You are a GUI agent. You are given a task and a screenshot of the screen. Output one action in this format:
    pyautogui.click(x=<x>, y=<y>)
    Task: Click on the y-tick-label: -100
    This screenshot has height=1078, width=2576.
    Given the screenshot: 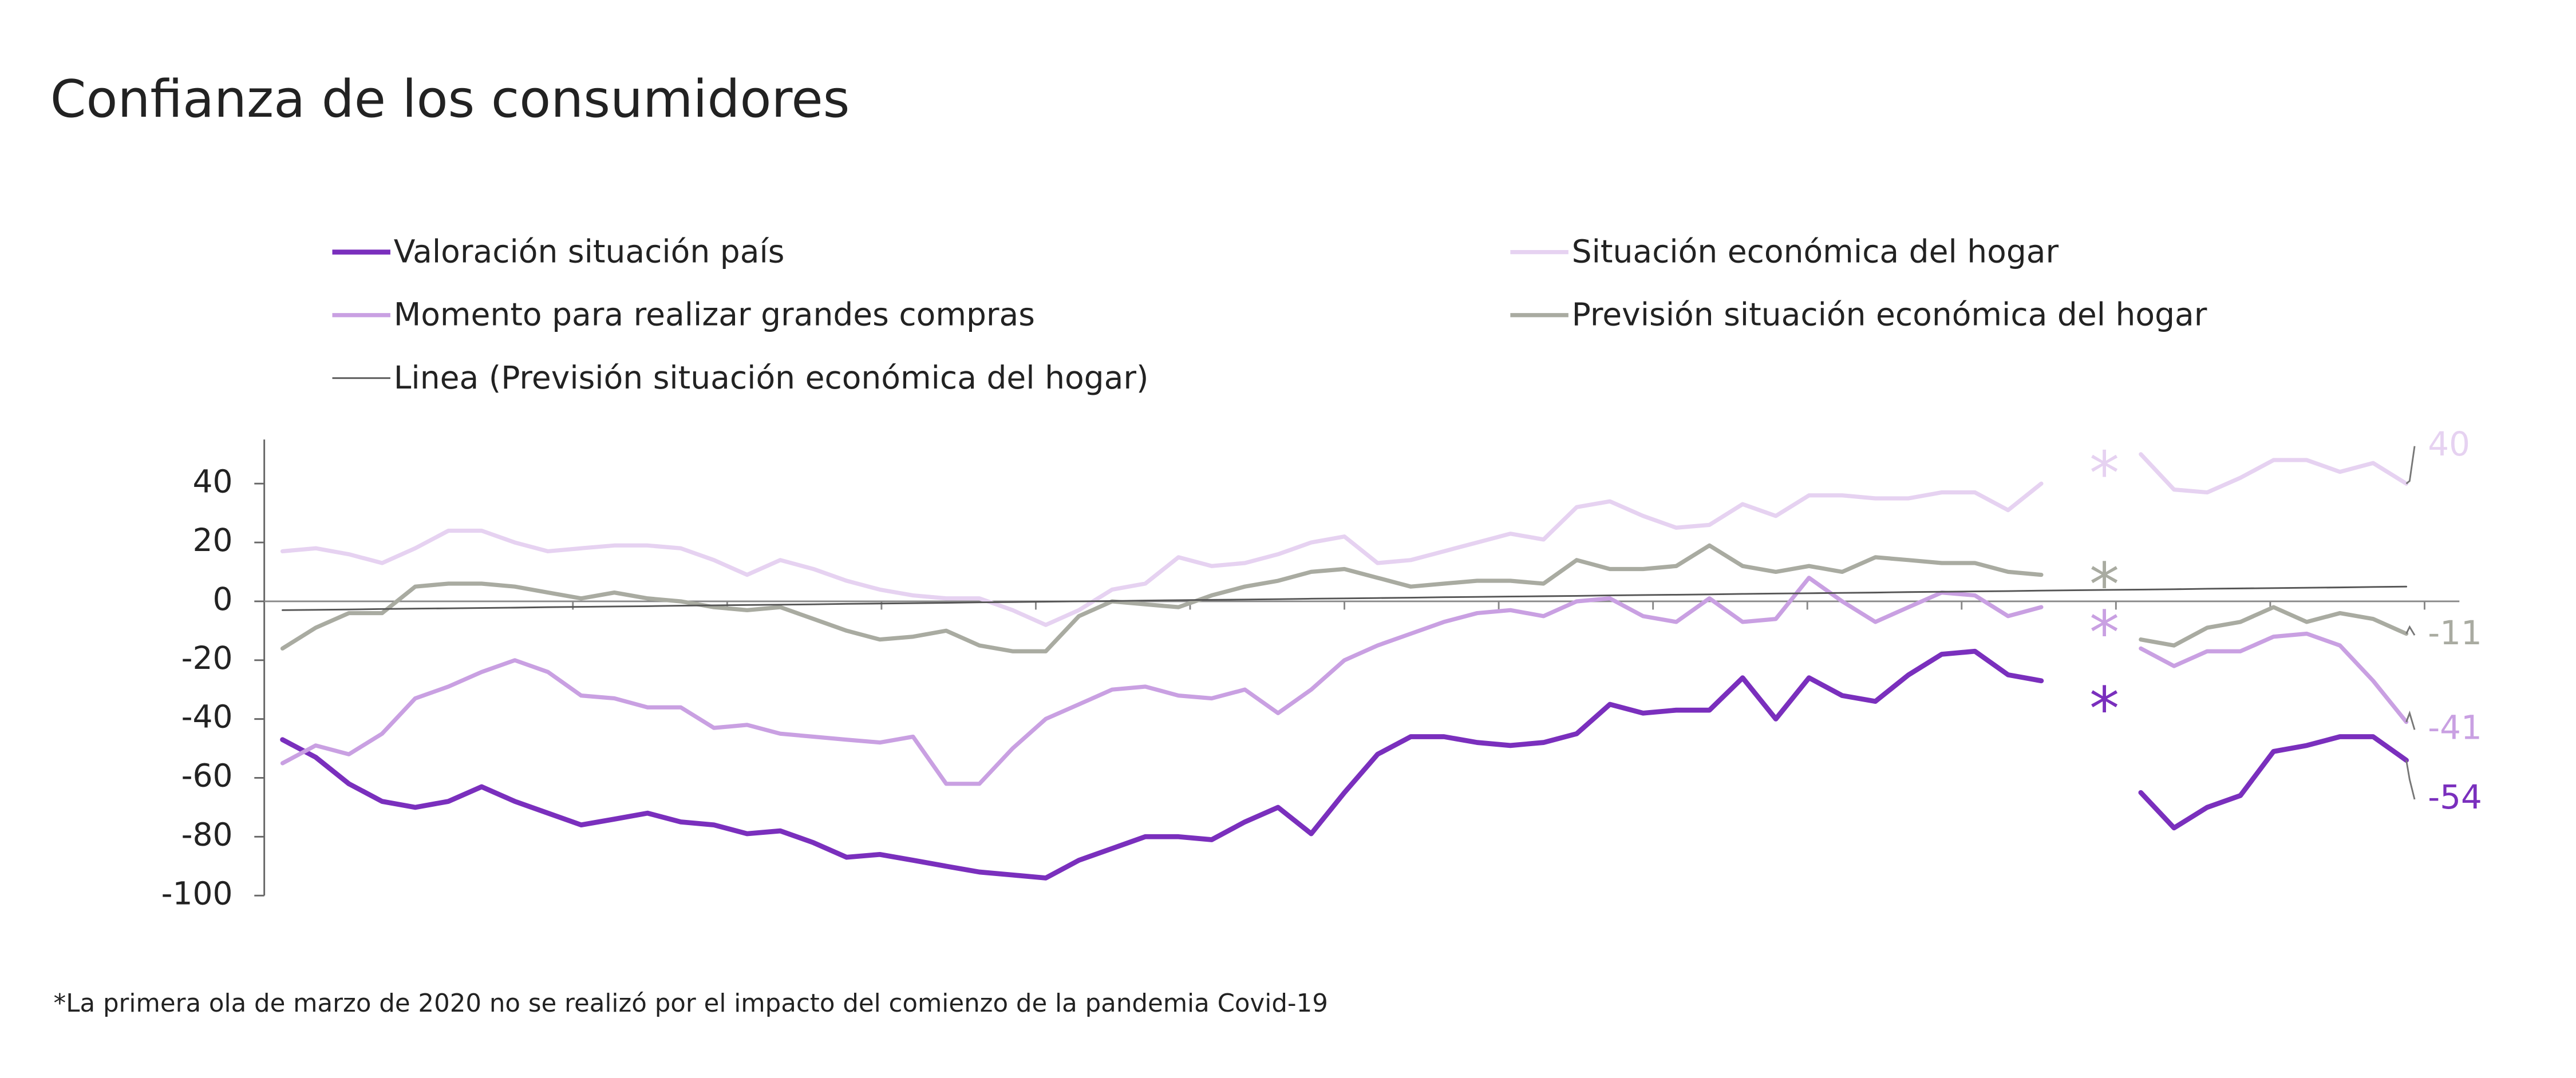 What is the action you would take?
    pyautogui.click(x=197, y=893)
    